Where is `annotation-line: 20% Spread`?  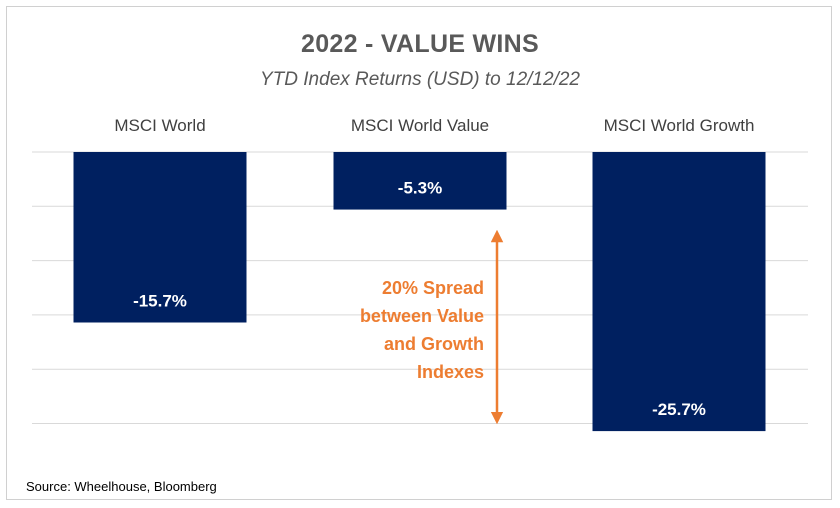 annotation-line: 20% Spread is located at coordinates (433, 288).